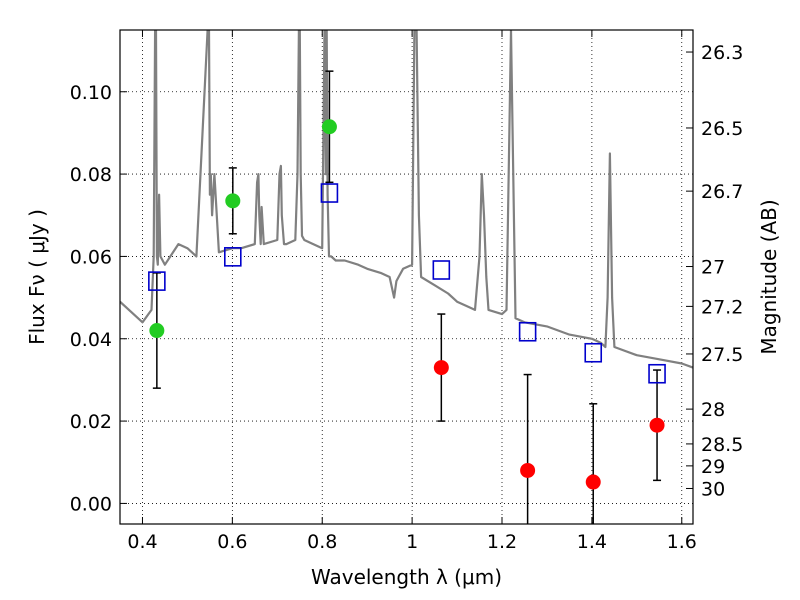 This screenshot has width=800, height=600. What do you see at coordinates (682, 542) in the screenshot?
I see `x-tick-label: 1.6` at bounding box center [682, 542].